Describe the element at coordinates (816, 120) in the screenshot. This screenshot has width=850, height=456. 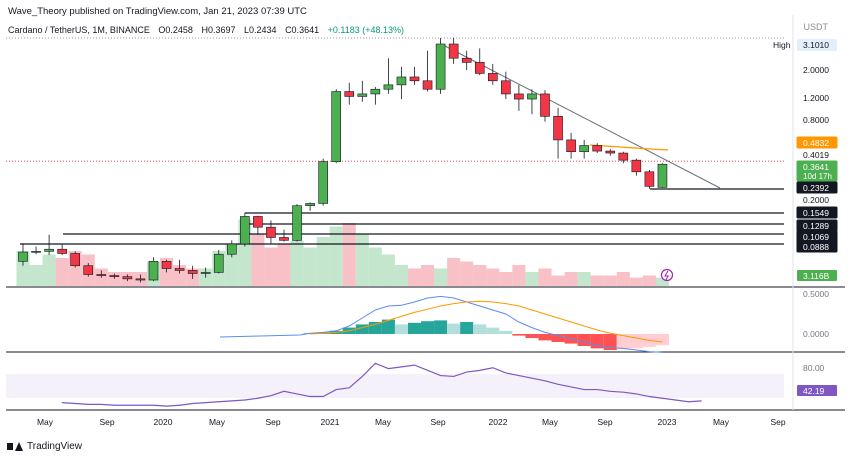
I see `price-tick: 0.8000` at that location.